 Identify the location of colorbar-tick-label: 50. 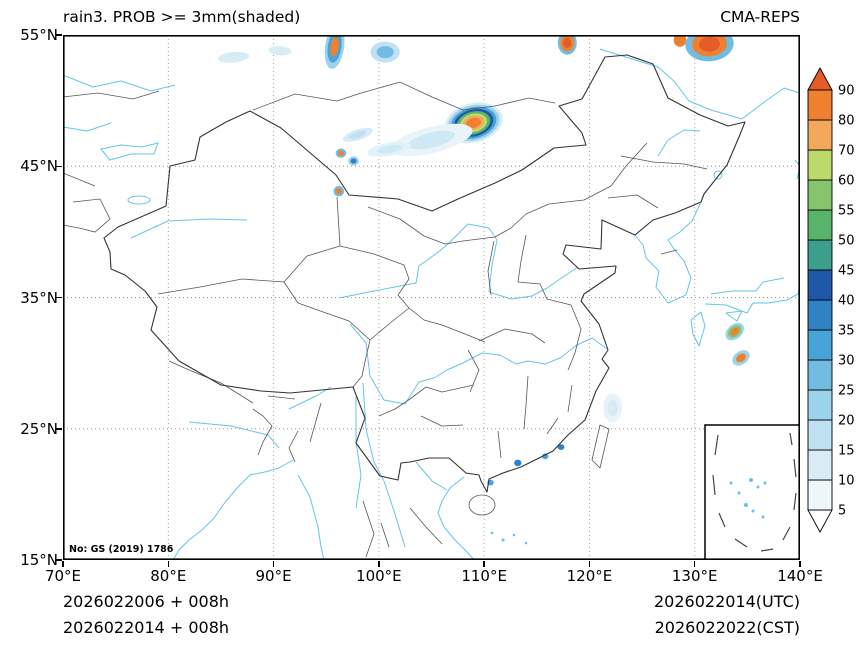
(846, 241).